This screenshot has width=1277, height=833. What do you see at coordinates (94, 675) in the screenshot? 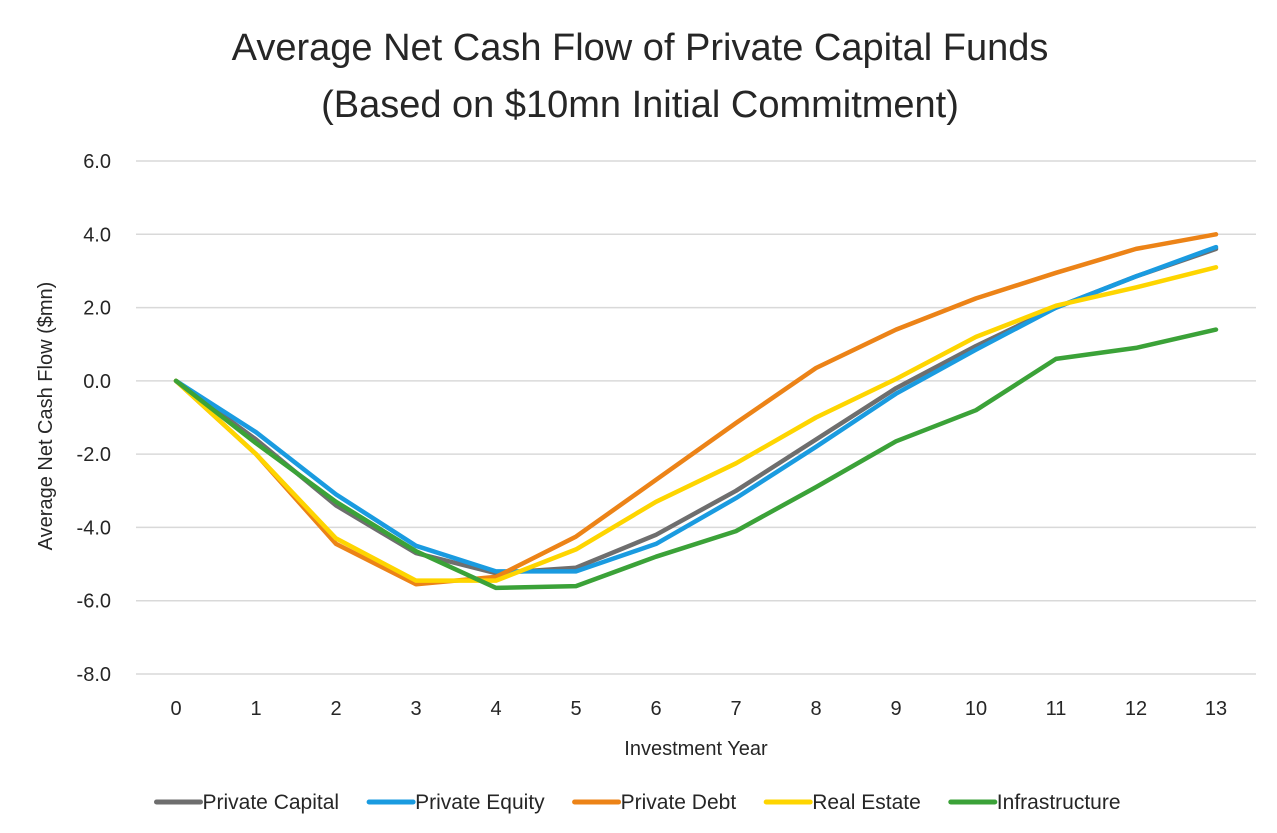
I see `y-tick-label: -8.0` at bounding box center [94, 675].